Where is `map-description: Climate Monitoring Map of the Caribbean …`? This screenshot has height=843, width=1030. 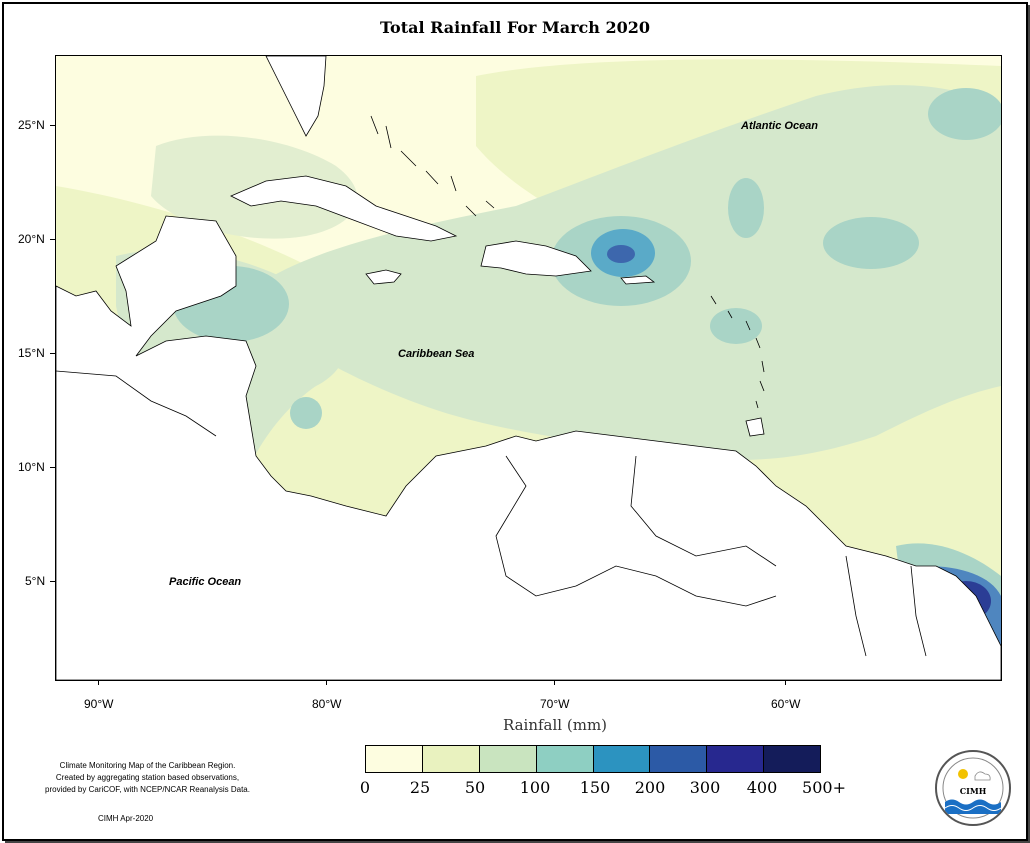 map-description: Climate Monitoring Map of the Caribbean … is located at coordinates (147, 778).